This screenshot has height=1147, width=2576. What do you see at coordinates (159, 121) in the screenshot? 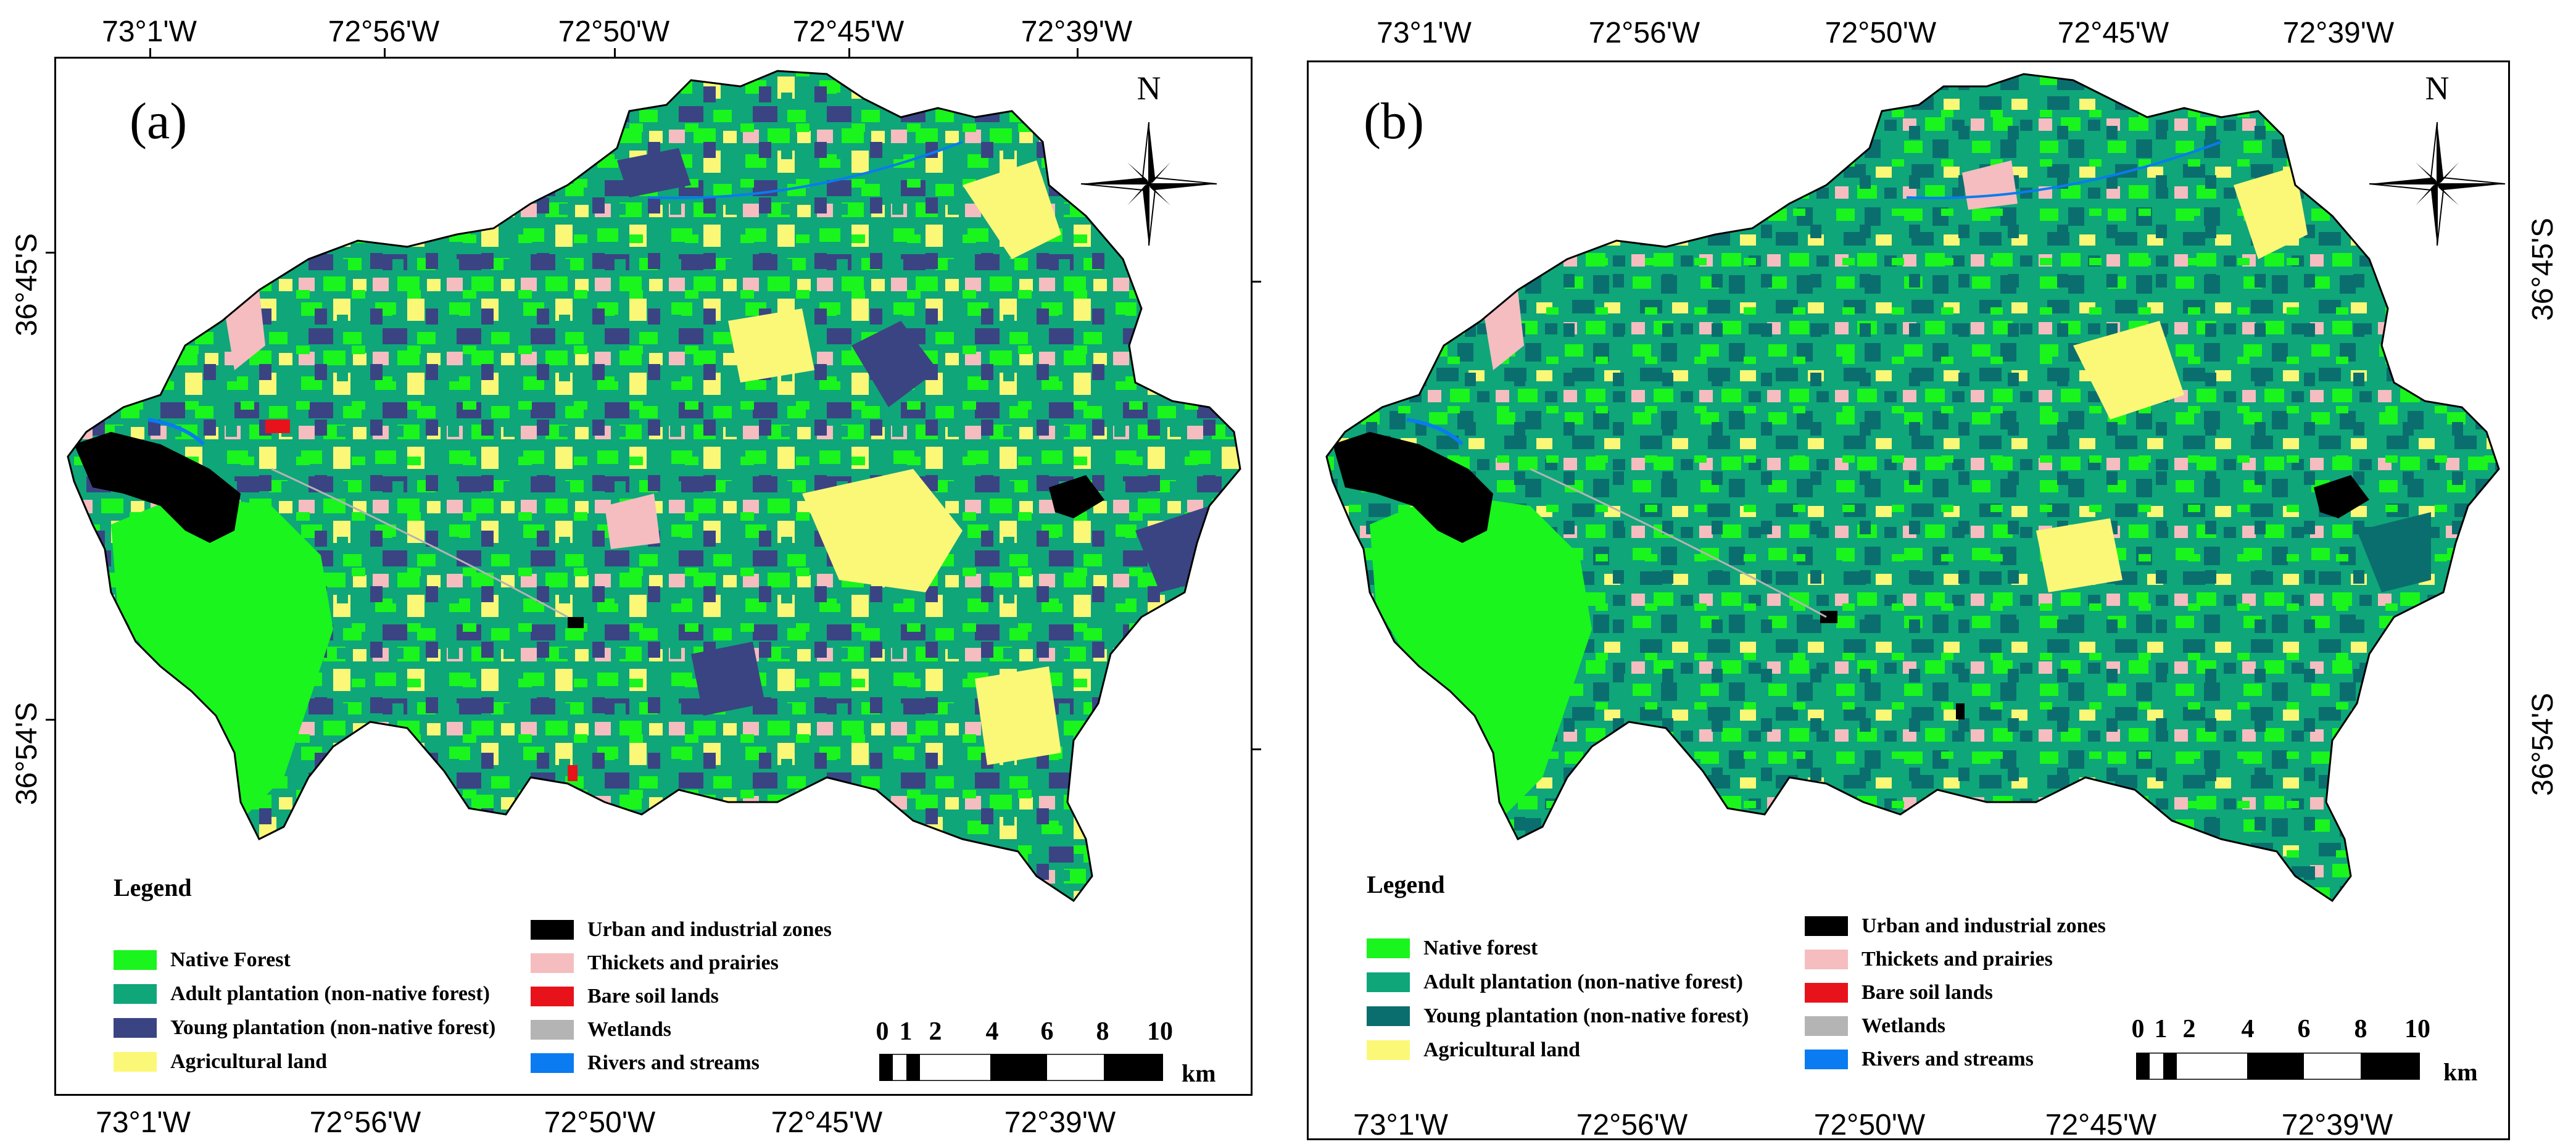
I see `panel-label-a: (a)` at bounding box center [159, 121].